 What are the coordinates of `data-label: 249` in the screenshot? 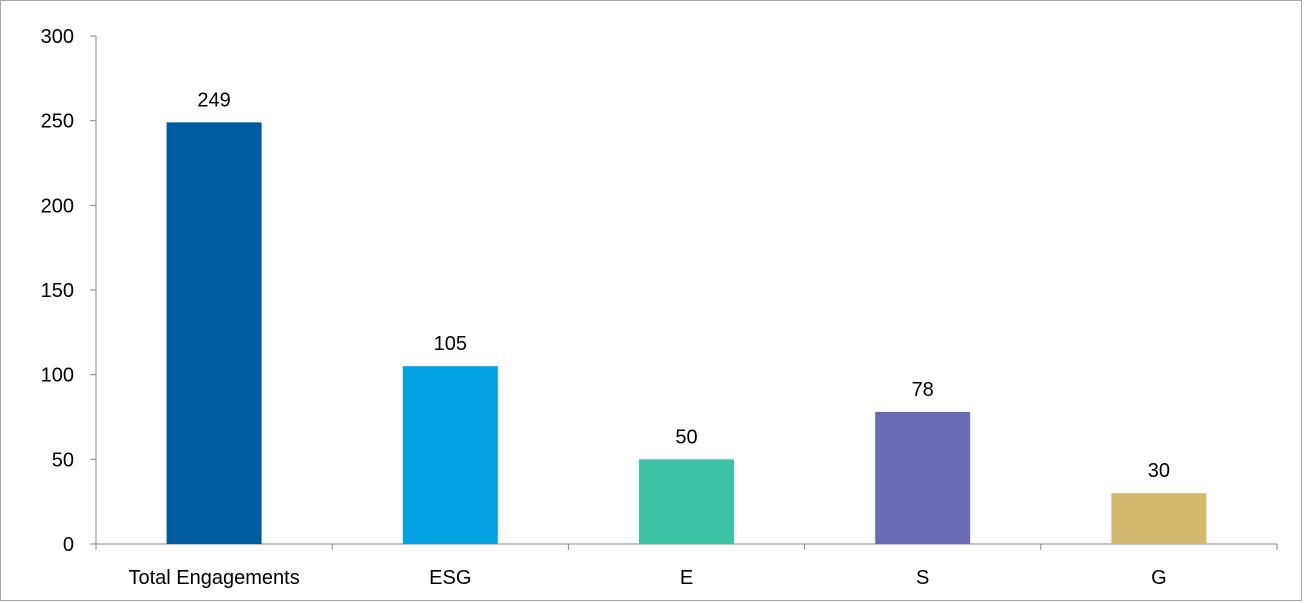 It's located at (213, 100).